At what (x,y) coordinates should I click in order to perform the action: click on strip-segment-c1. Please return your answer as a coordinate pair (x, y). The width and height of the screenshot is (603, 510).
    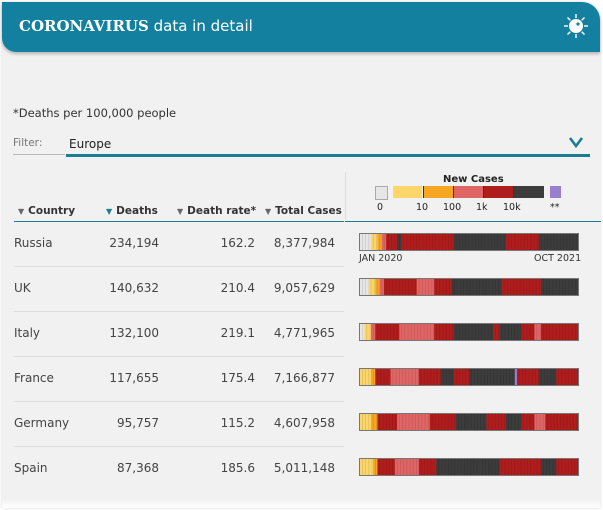
    Looking at the image, I should click on (374, 242).